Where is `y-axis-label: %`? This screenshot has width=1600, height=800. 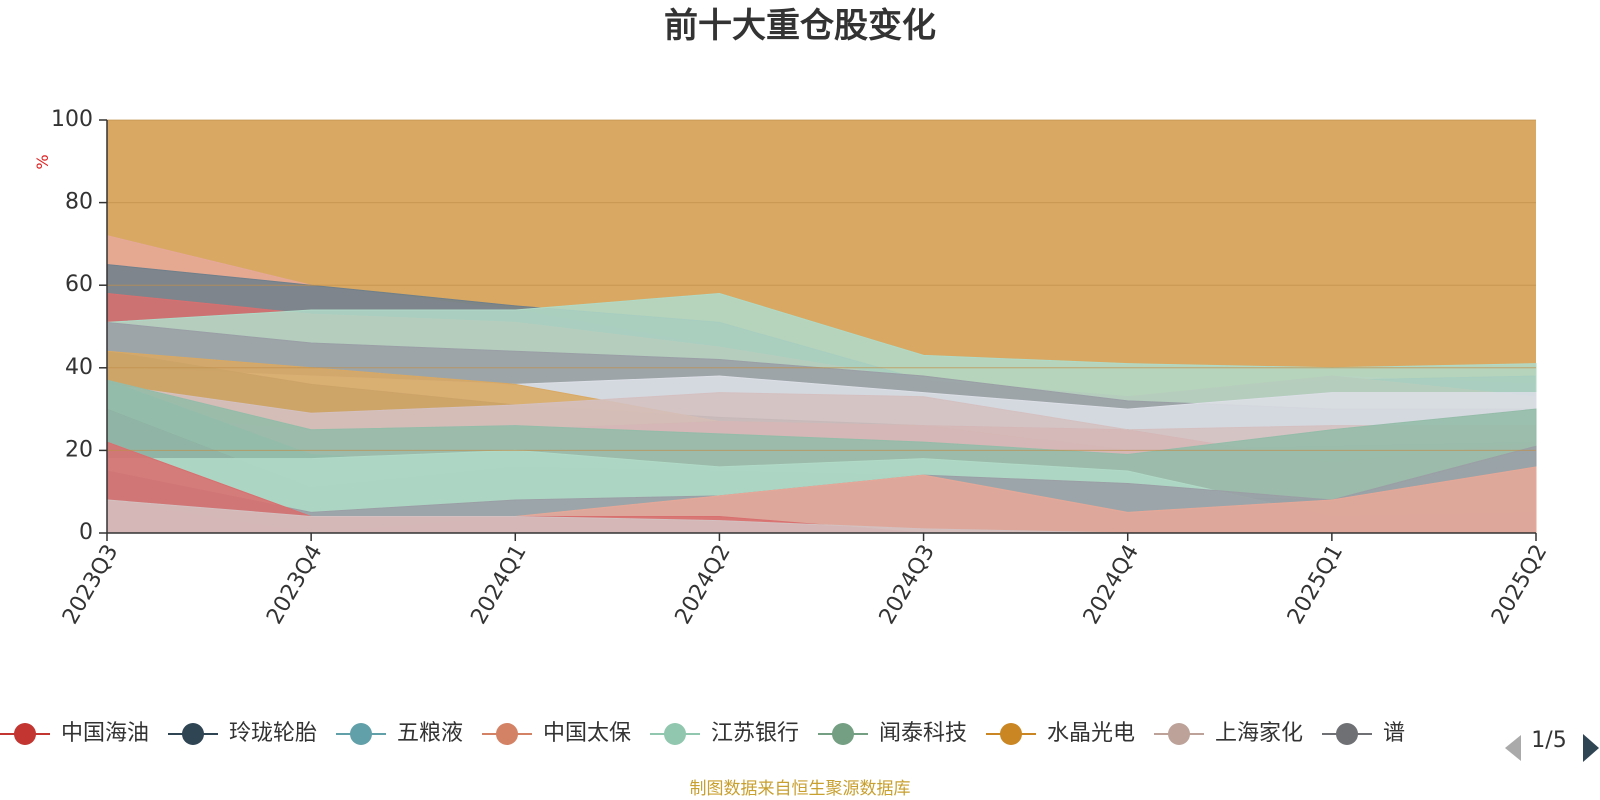
y-axis-label: % is located at coordinates (42, 161).